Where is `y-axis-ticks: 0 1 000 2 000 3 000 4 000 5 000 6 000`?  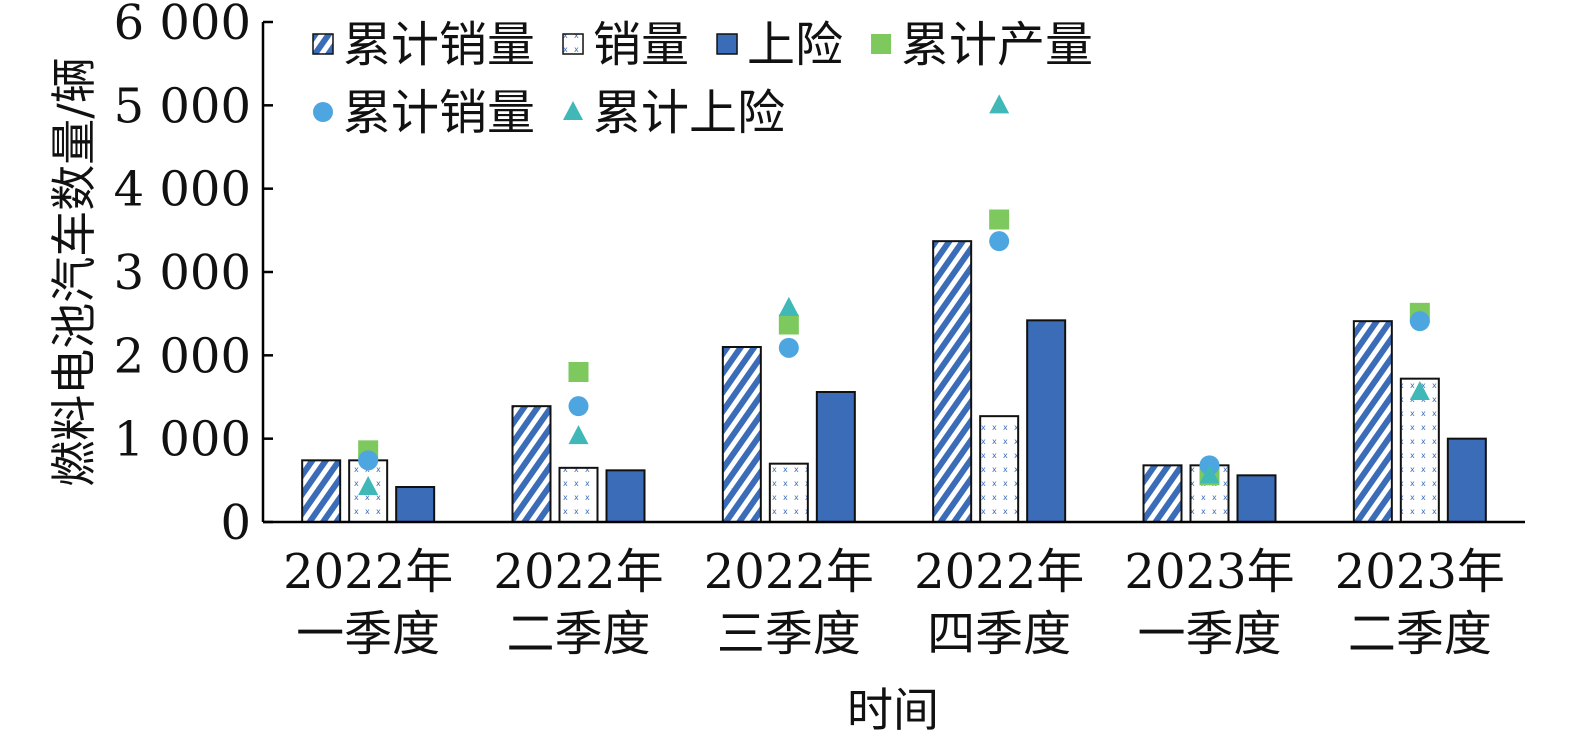 y-axis-ticks: 0 1 000 2 000 3 000 4 000 5 000 6 000 is located at coordinates (193, 275).